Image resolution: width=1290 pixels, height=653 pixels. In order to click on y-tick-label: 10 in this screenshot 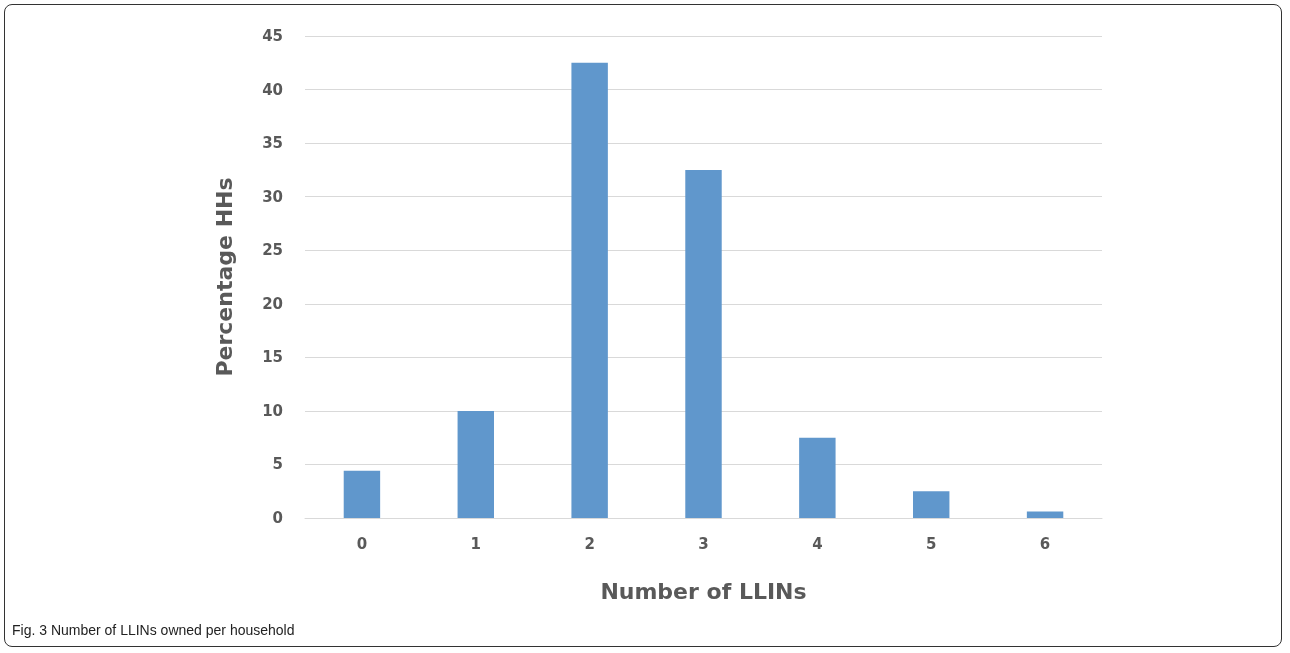, I will do `click(272, 410)`.